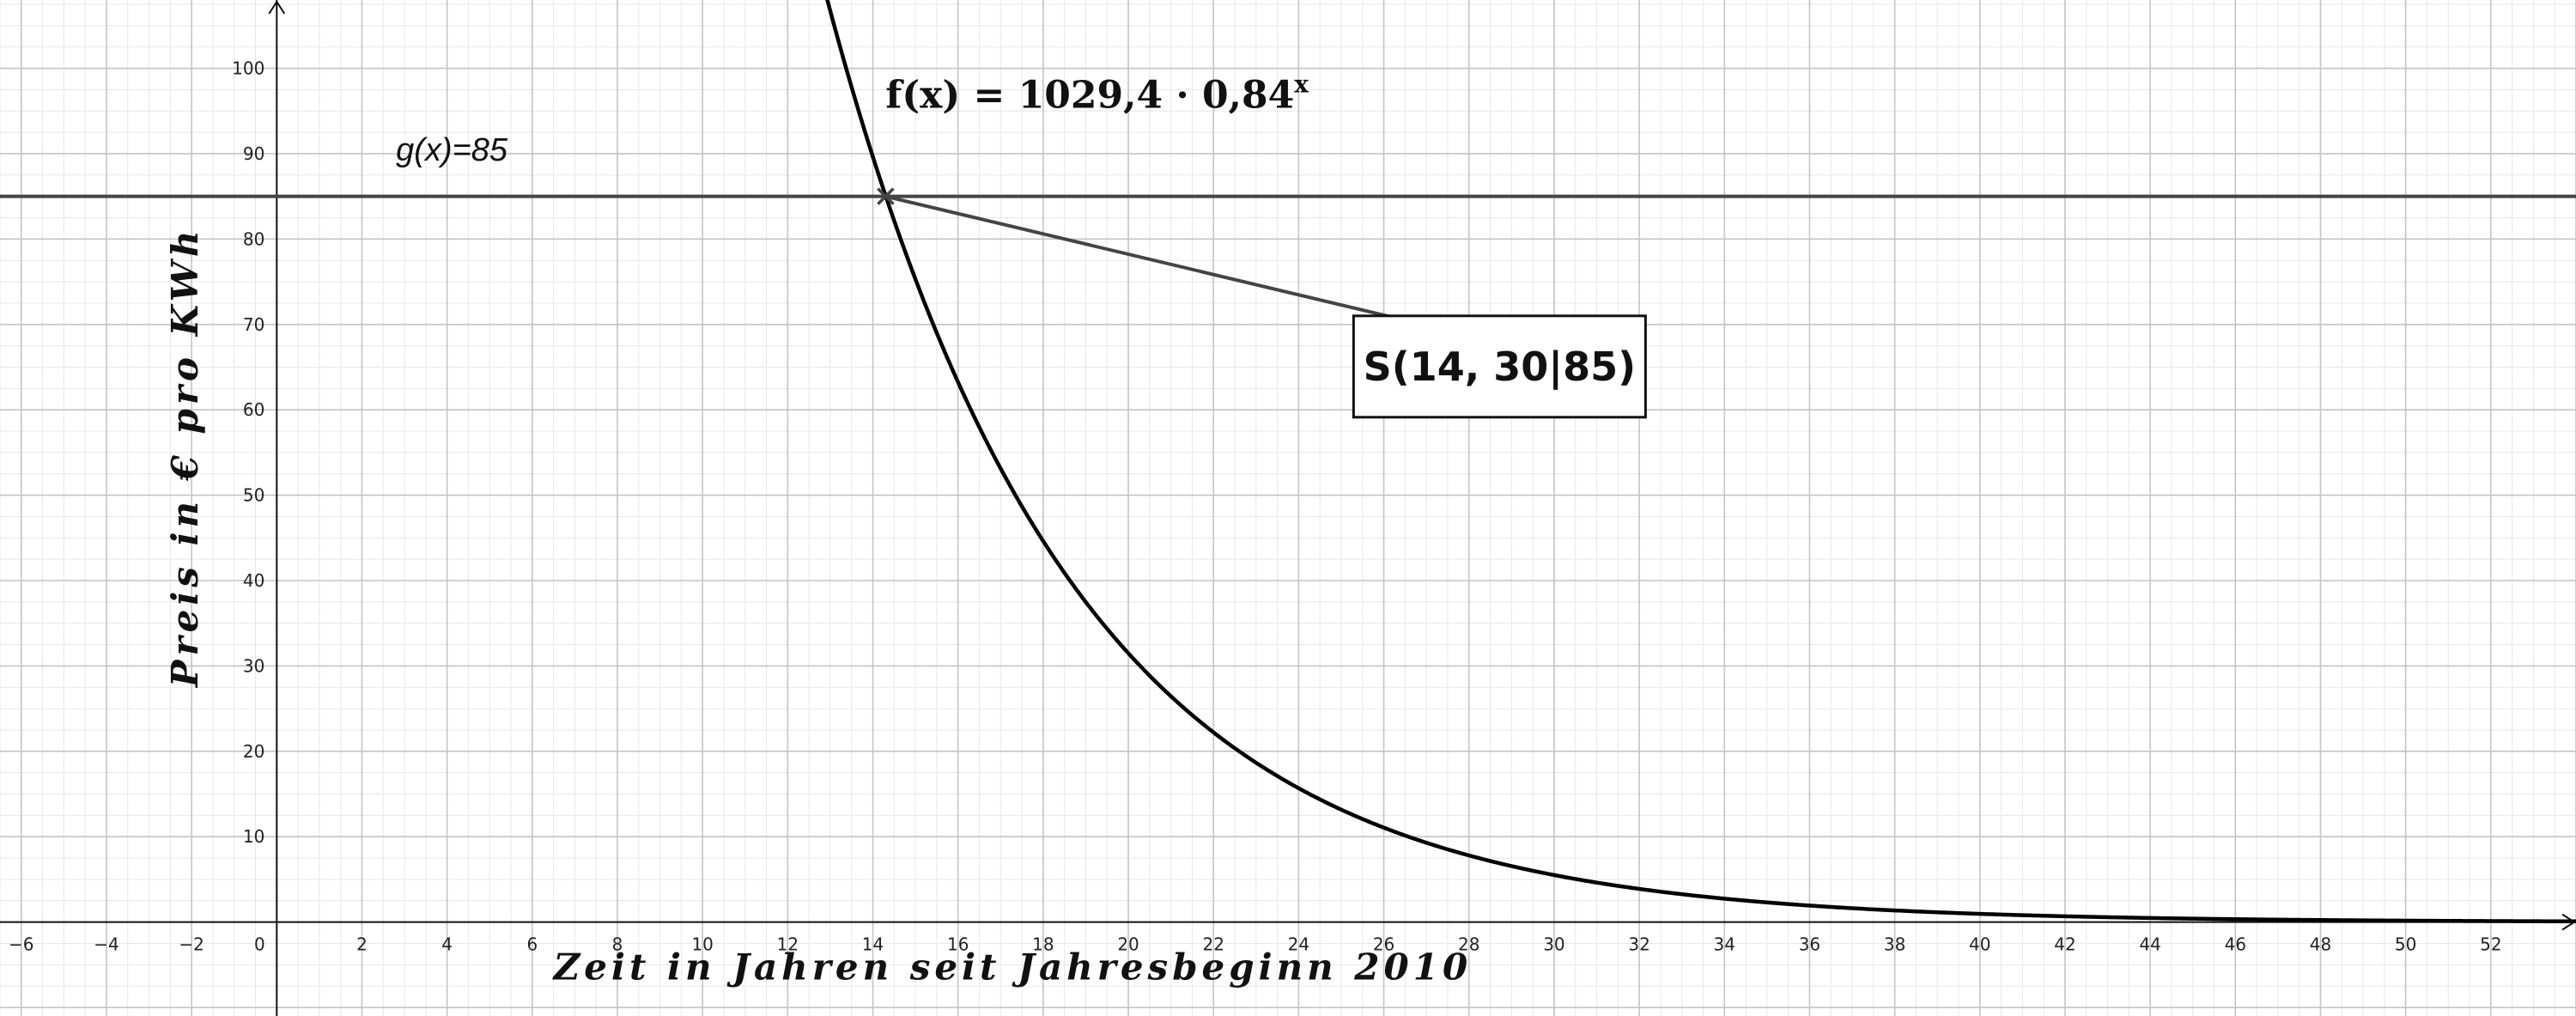 This screenshot has height=1016, width=2576. I want to click on annotation-label: S(14, 30|85), so click(1500, 367).